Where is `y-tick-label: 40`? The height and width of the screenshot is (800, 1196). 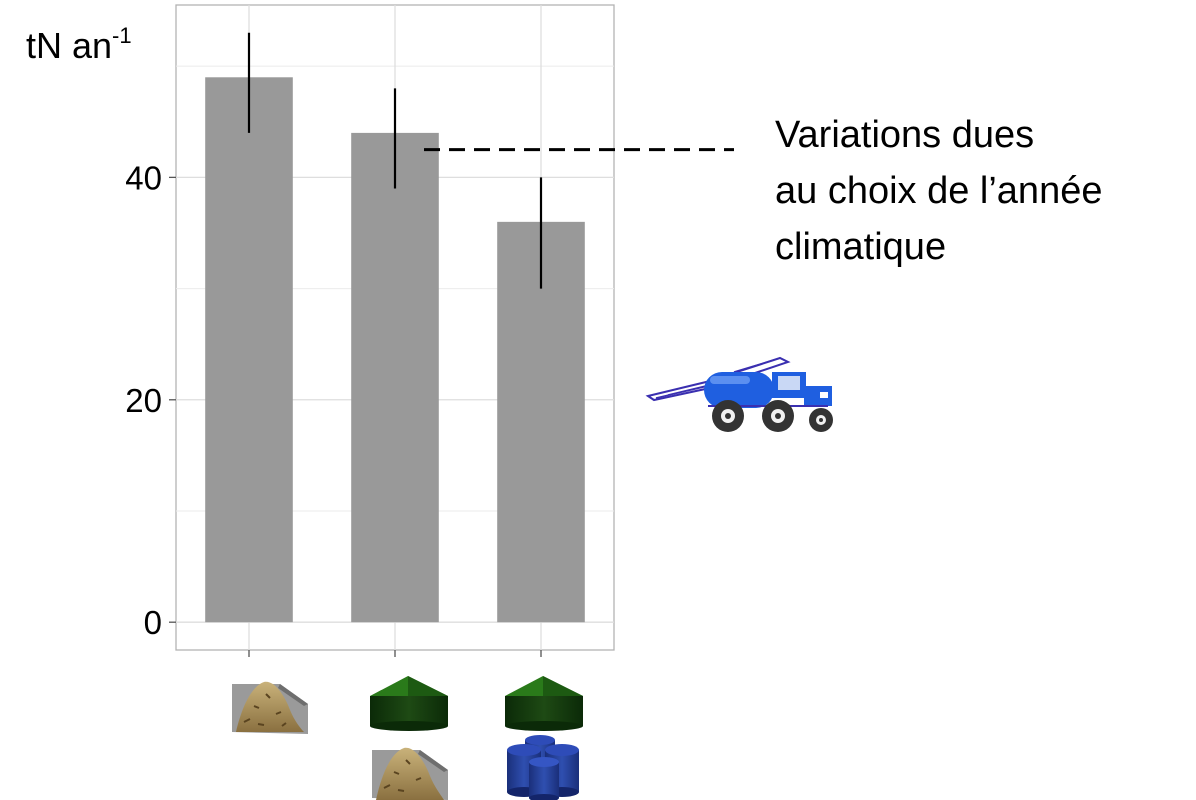
y-tick-label: 40 is located at coordinates (143, 177).